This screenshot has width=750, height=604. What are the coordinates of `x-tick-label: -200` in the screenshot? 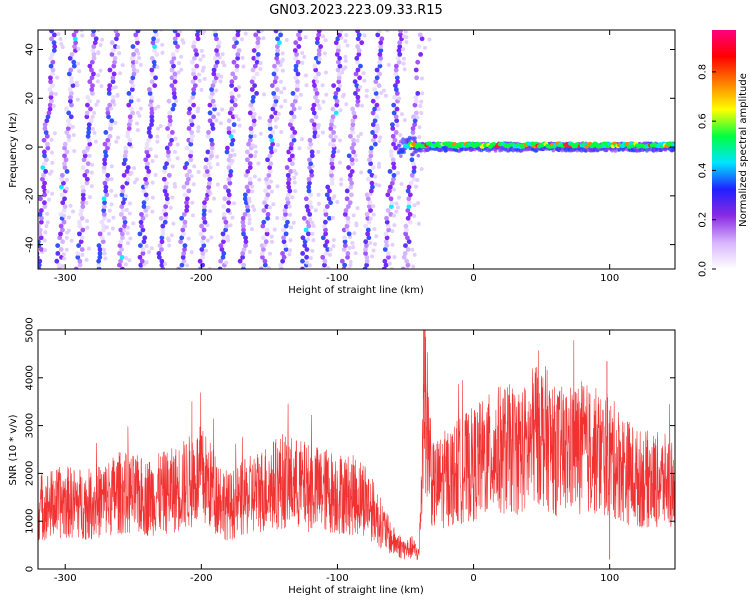 It's located at (201, 578).